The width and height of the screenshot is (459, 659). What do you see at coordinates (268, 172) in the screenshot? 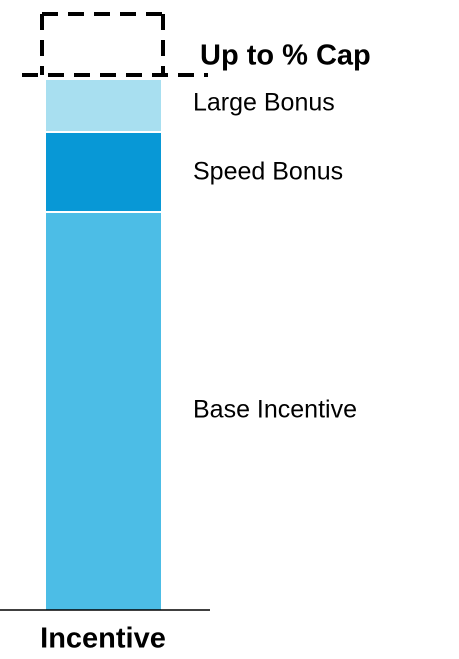
I see `segment-label: Speed Bonus` at bounding box center [268, 172].